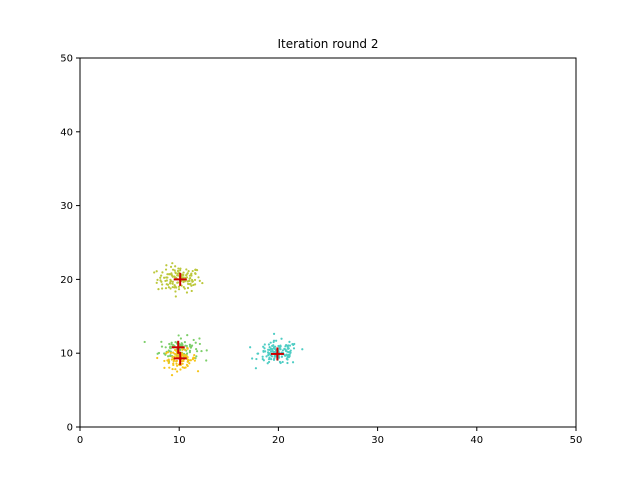 The height and width of the screenshot is (480, 640). Describe the element at coordinates (70, 428) in the screenshot. I see `y-tick-label: 0` at that location.